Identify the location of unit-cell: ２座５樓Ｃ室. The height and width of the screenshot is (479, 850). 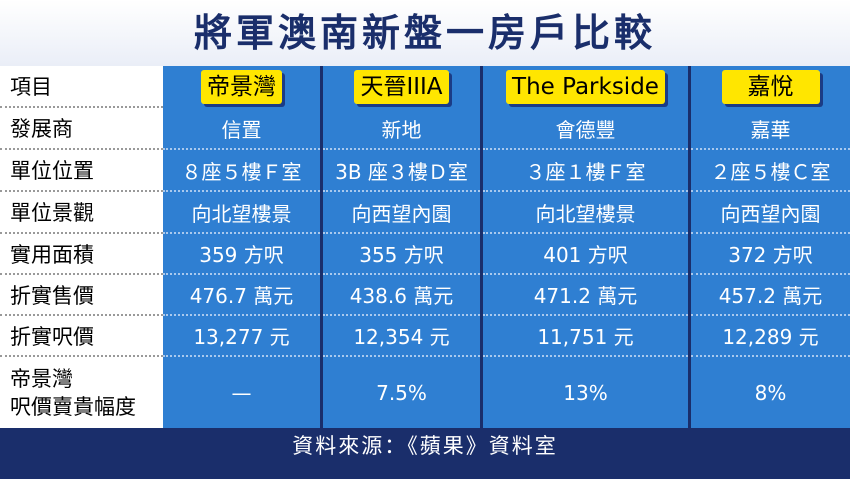
(770, 171).